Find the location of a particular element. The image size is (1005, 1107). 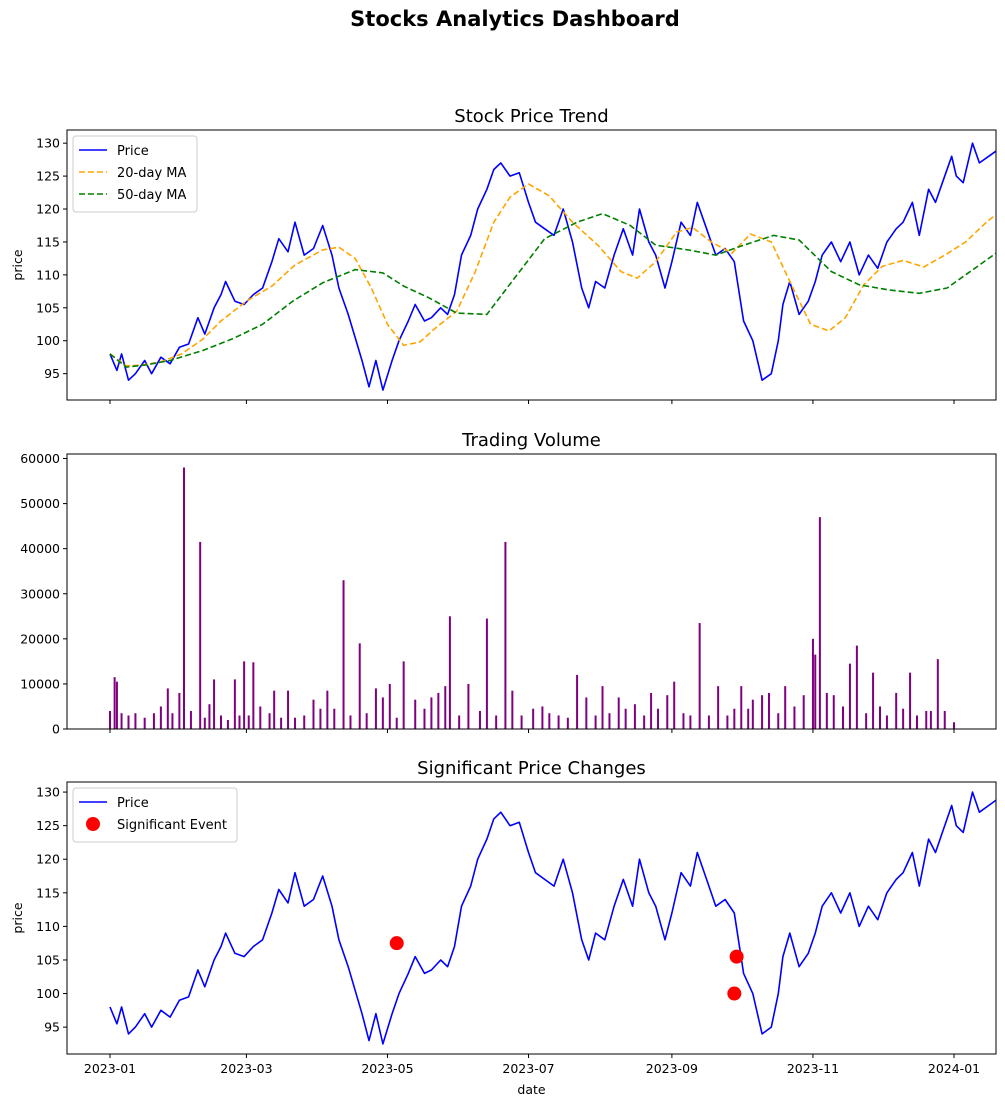

y-tick-label: 105 is located at coordinates (48, 307).